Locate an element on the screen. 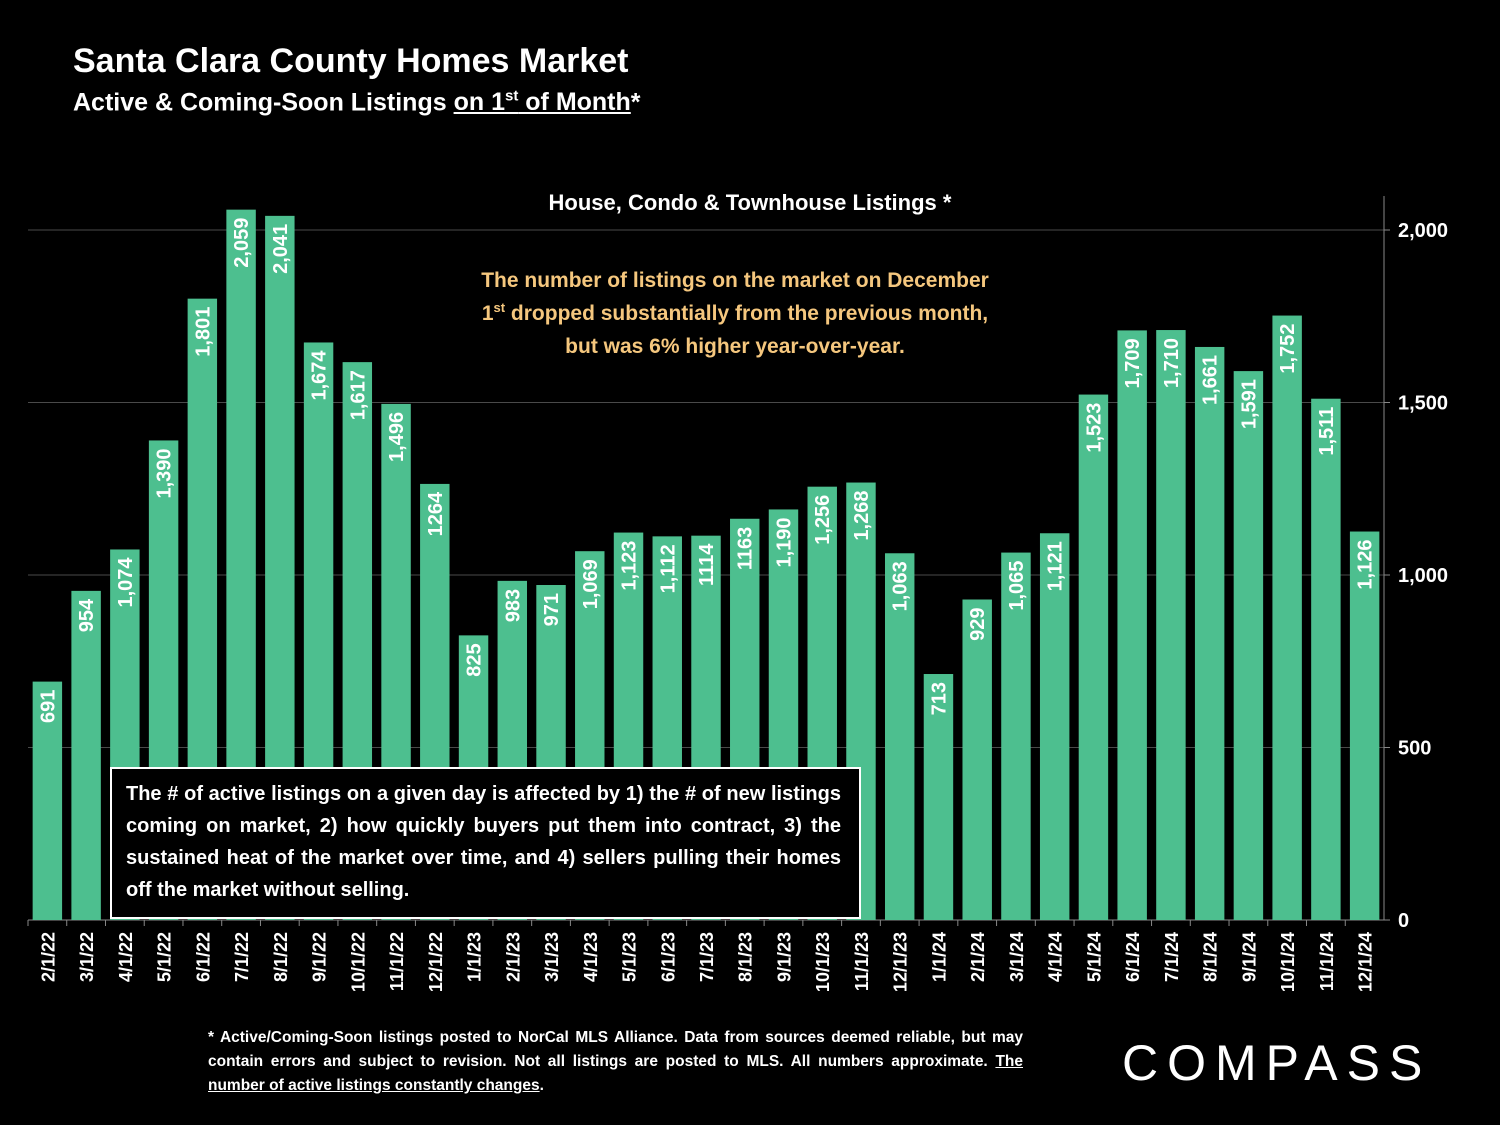 The width and height of the screenshot is (1500, 1125). x-tick-label: 11/1/23 is located at coordinates (862, 961).